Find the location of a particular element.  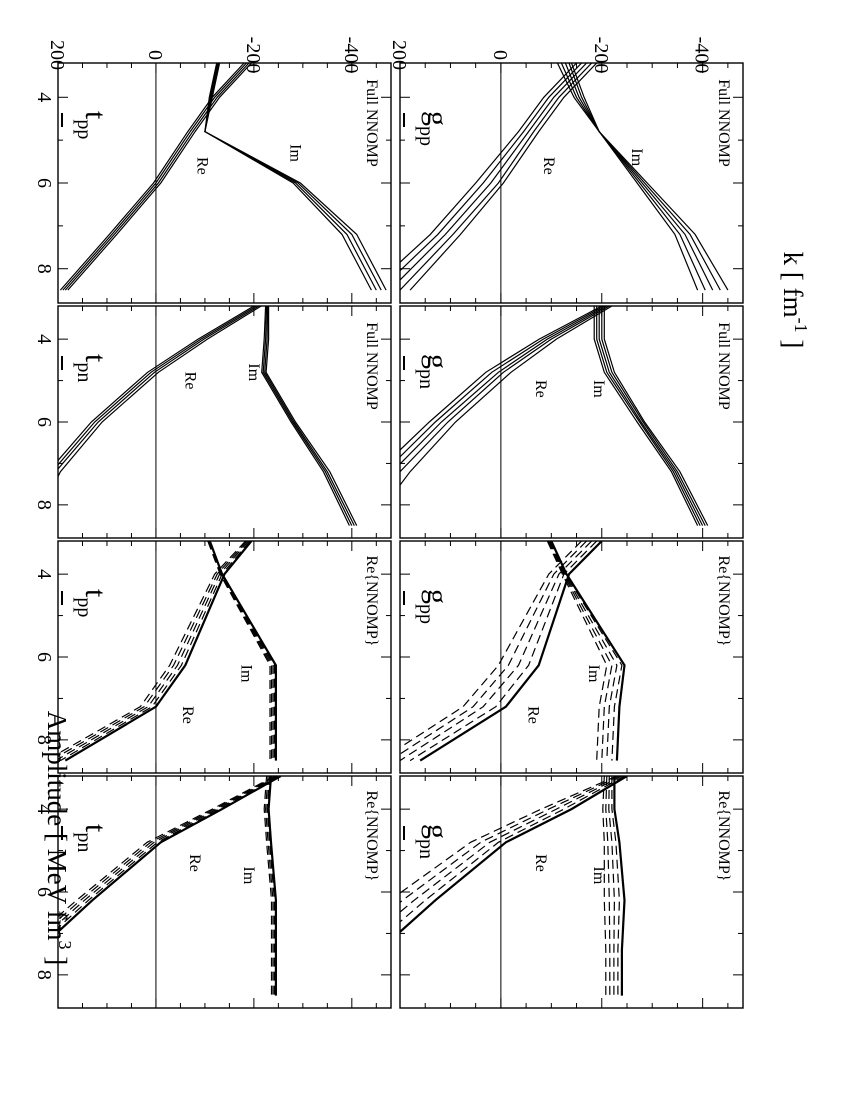

panel-bottom-2: 4 6 8 Re Im tpn Full NNOMP is located at coordinates (212, 422).